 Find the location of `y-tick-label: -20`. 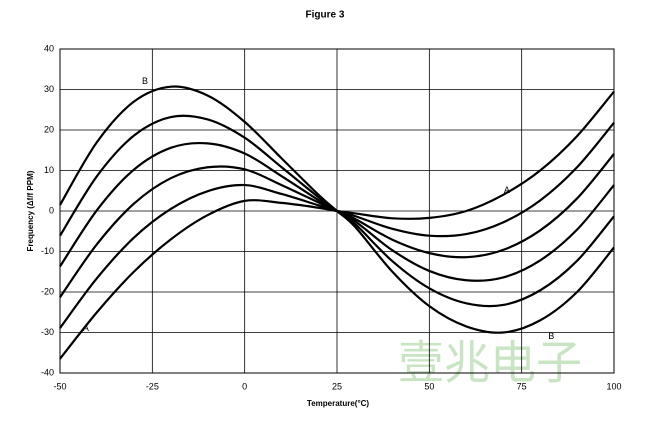

y-tick-label: -20 is located at coordinates (47, 291).